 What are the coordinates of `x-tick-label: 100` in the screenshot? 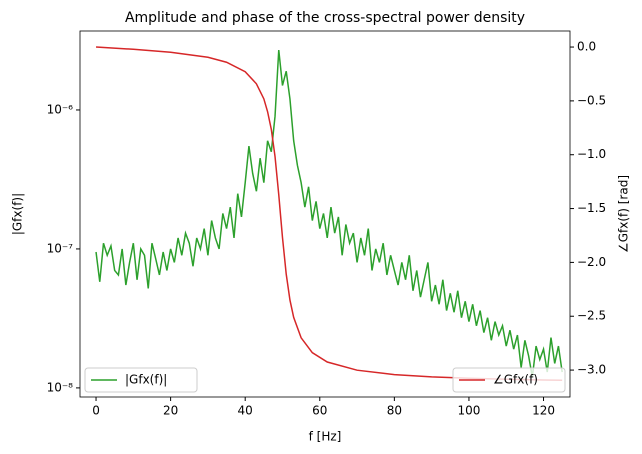 It's located at (468, 411).